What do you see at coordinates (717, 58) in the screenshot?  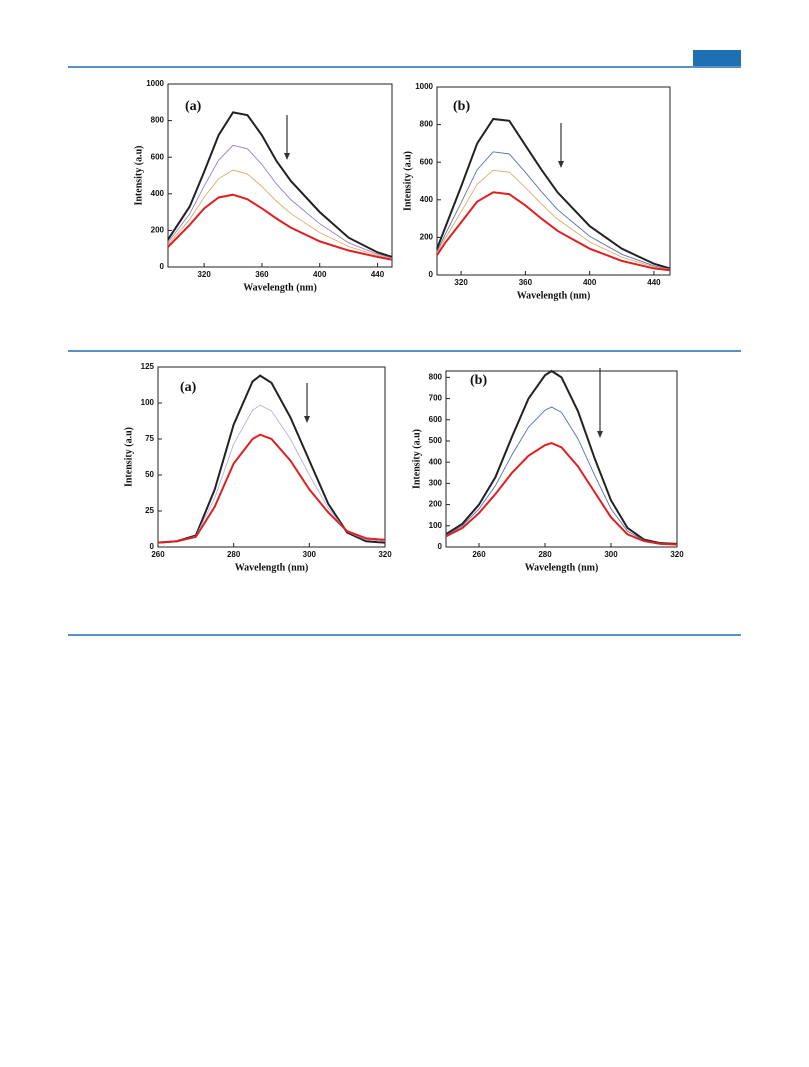 I see `header-badge` at bounding box center [717, 58].